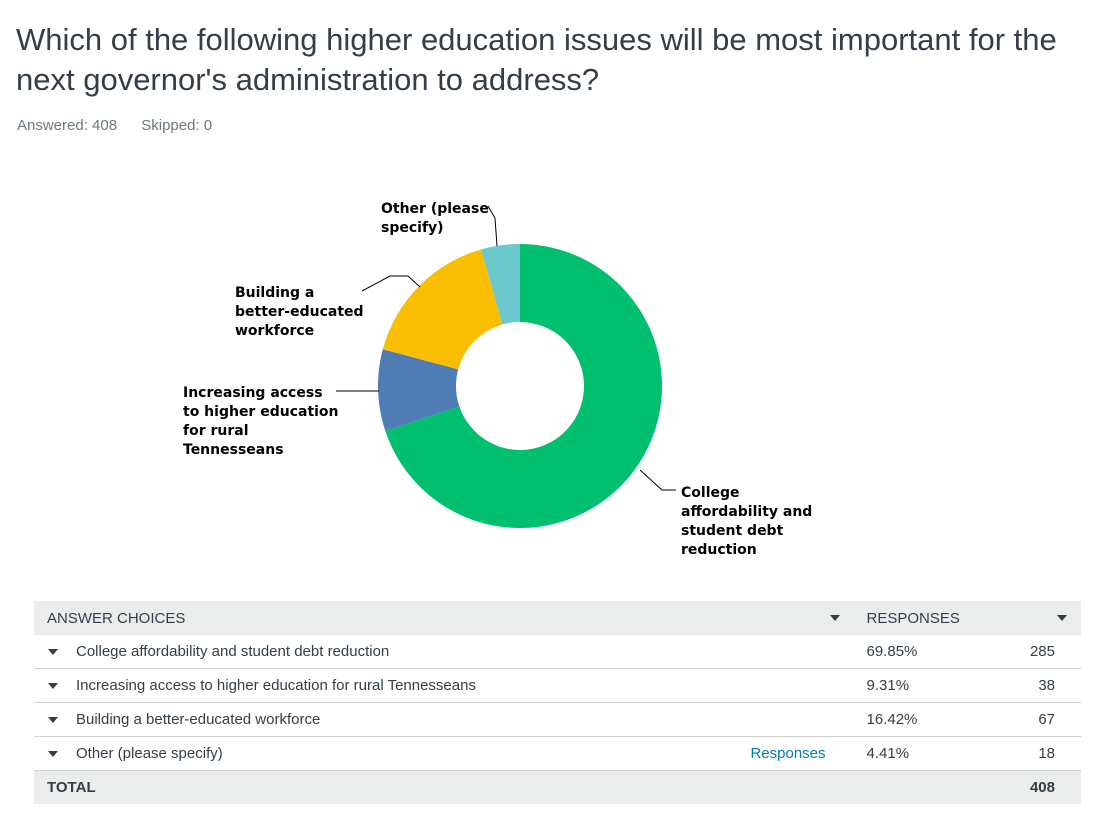  What do you see at coordinates (719, 550) in the screenshot?
I see `slice-label-line: reduction` at bounding box center [719, 550].